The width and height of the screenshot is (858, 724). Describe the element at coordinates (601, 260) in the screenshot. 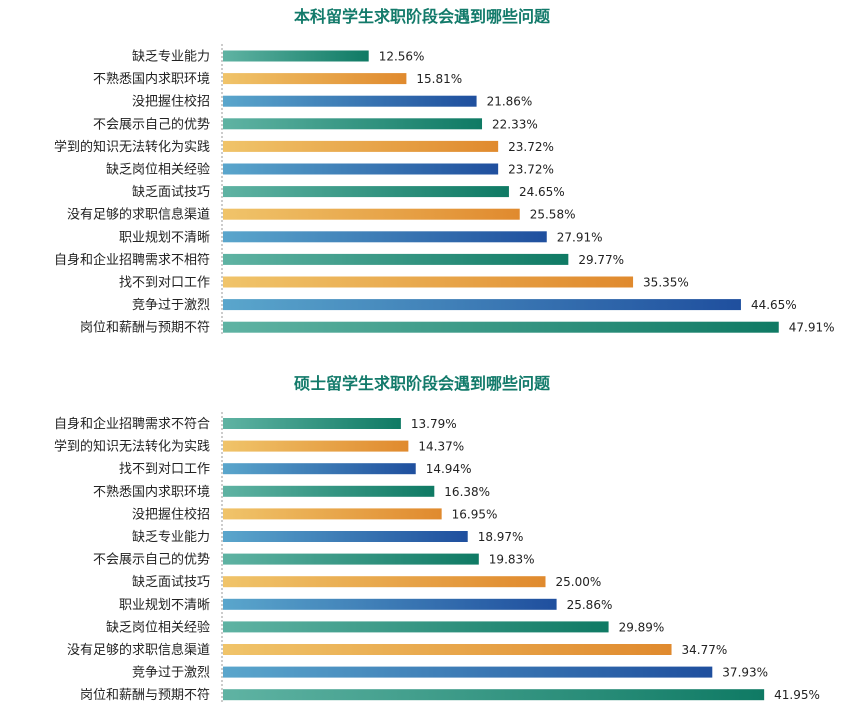

I see `bachelor-value-label: 29.77%` at that location.